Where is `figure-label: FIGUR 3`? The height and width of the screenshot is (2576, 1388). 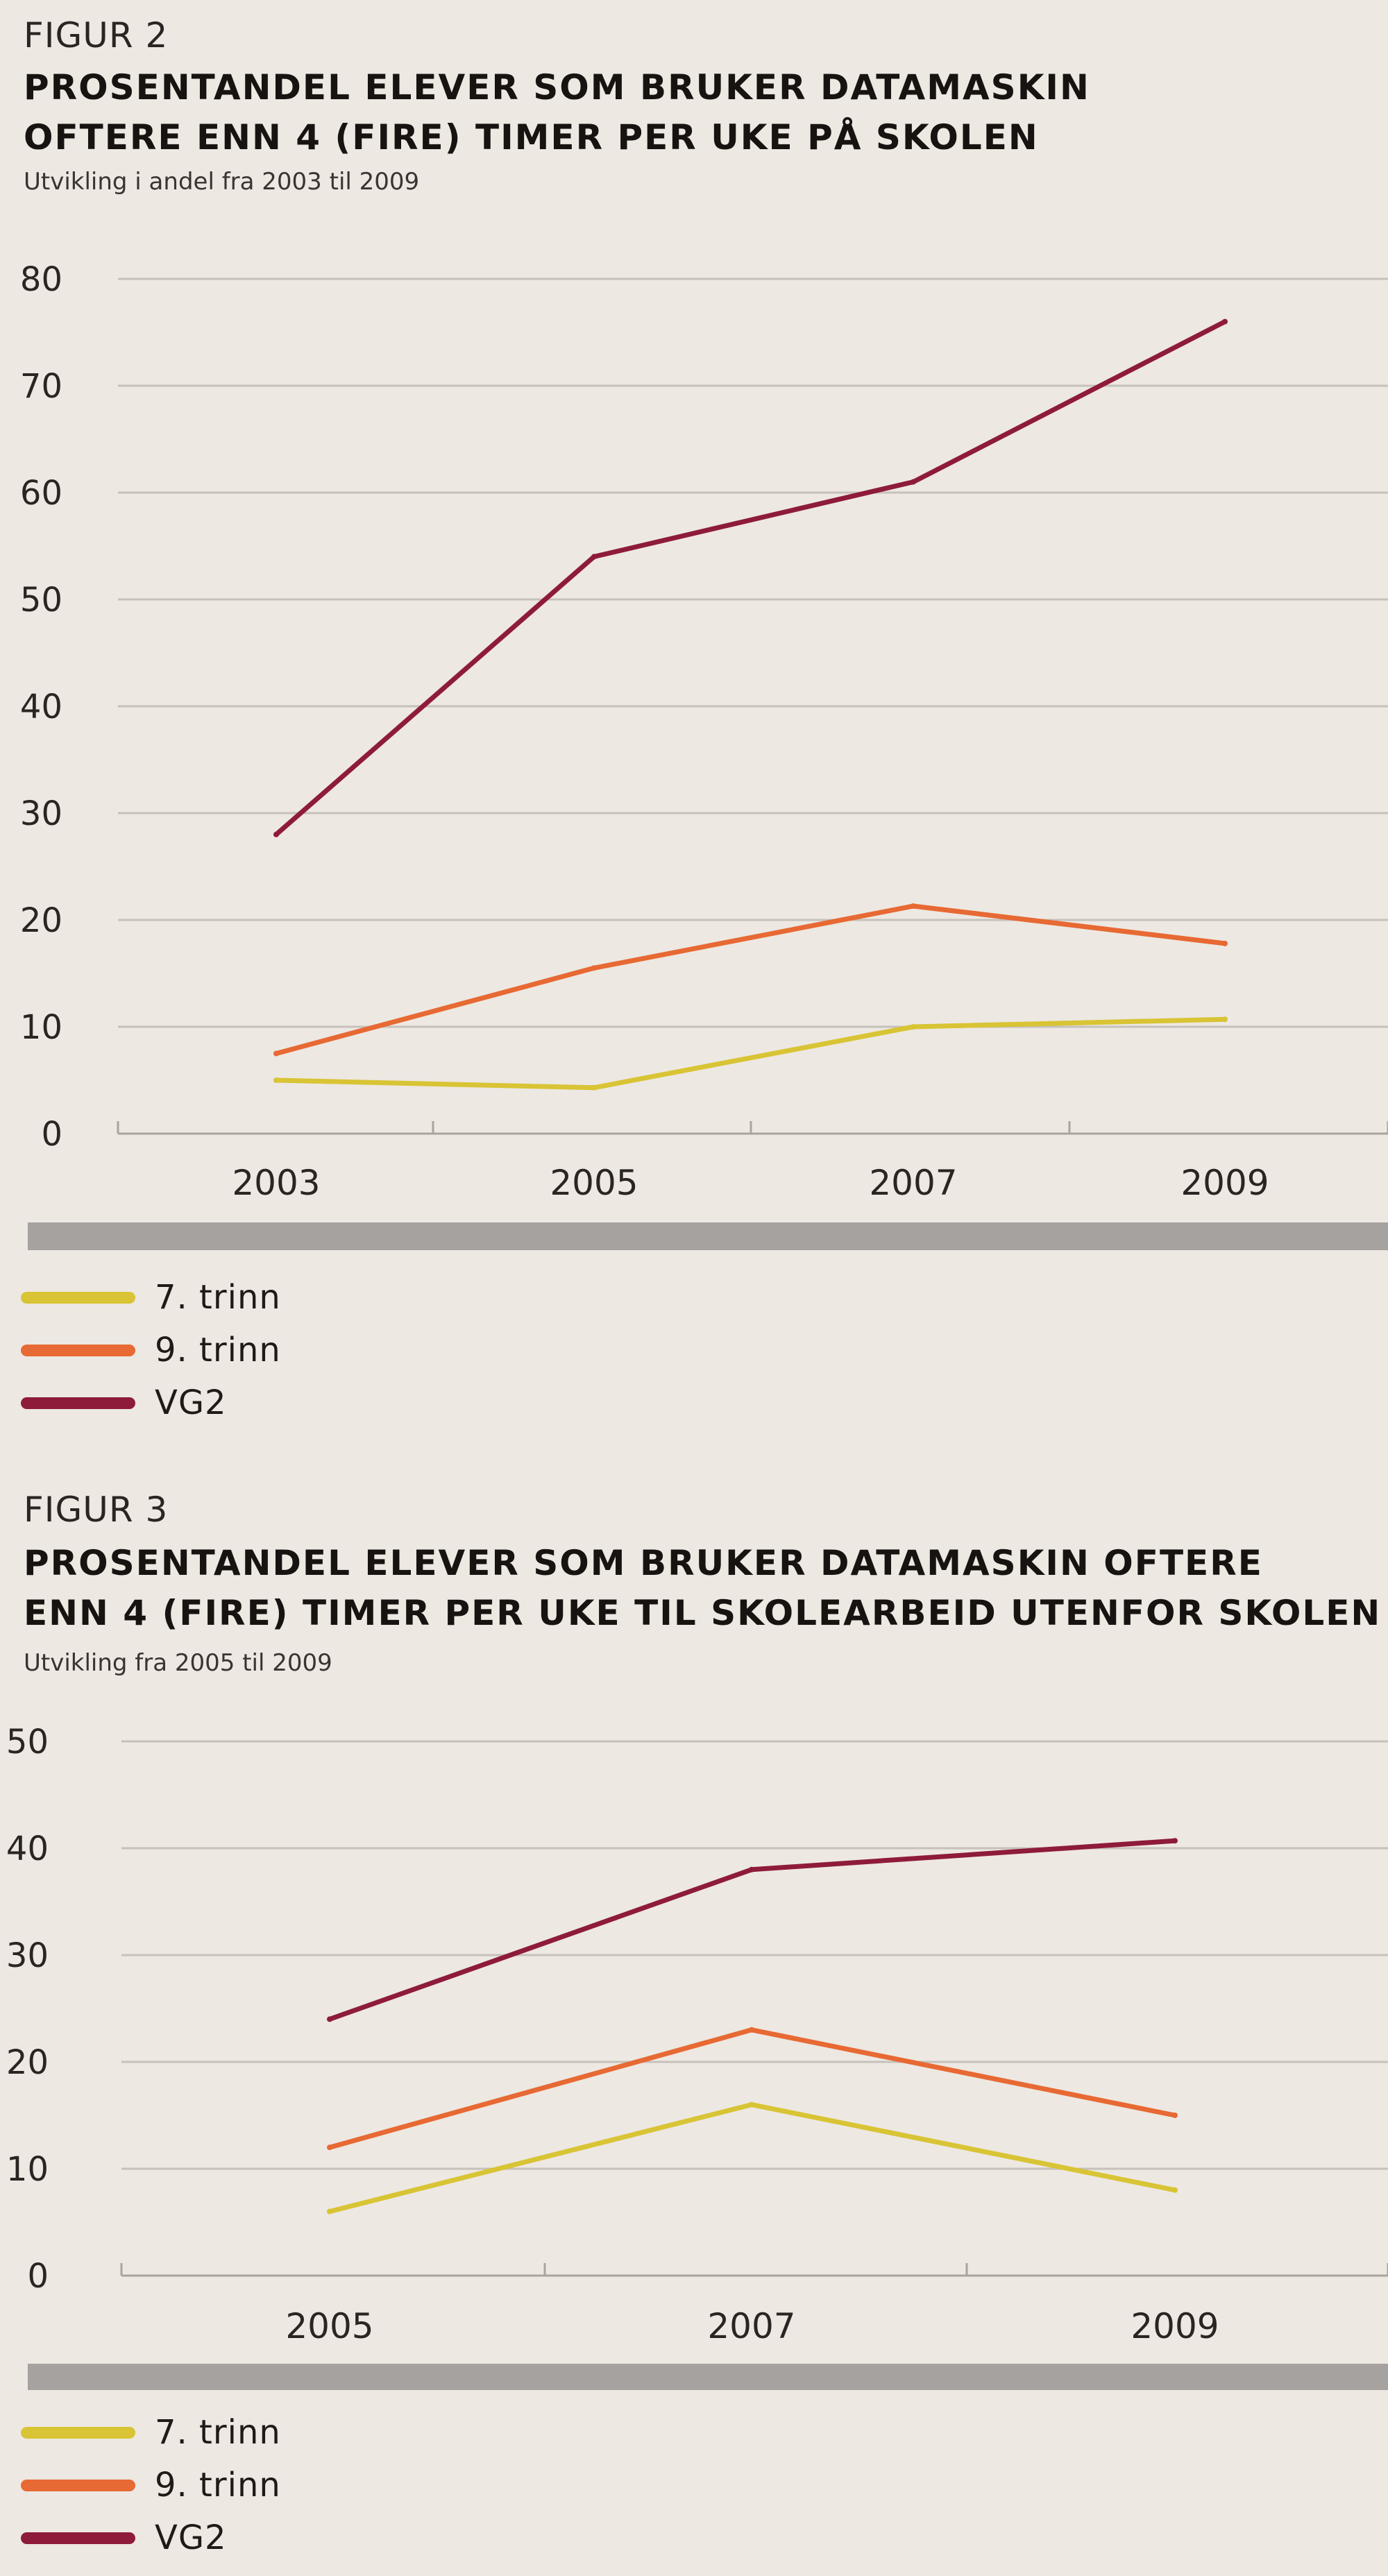 figure-label: FIGUR 3 is located at coordinates (96, 1510).